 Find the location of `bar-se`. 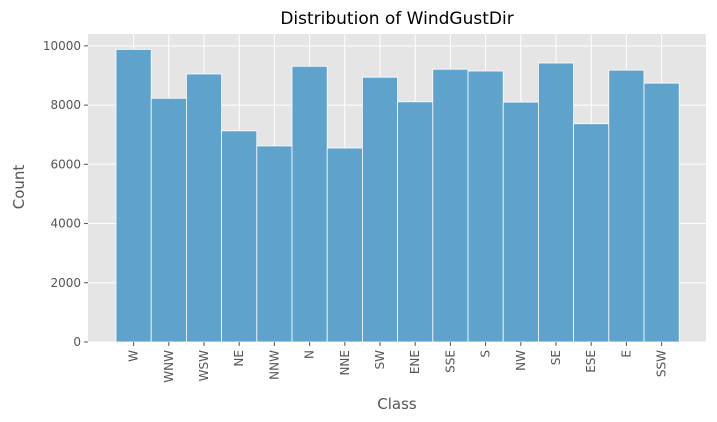

bar-se is located at coordinates (556, 202).